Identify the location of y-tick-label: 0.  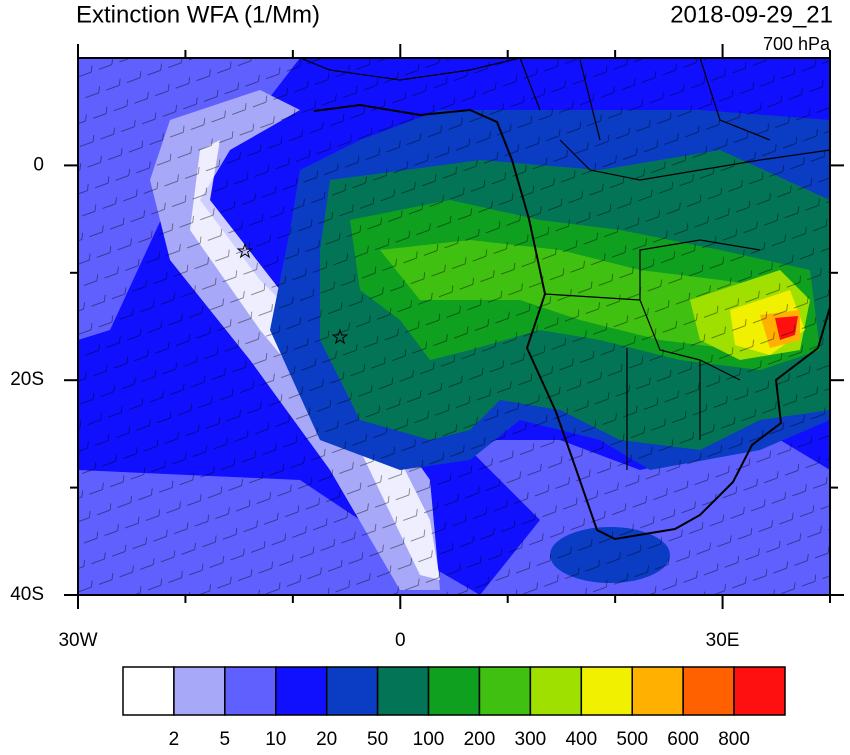
(38, 164).